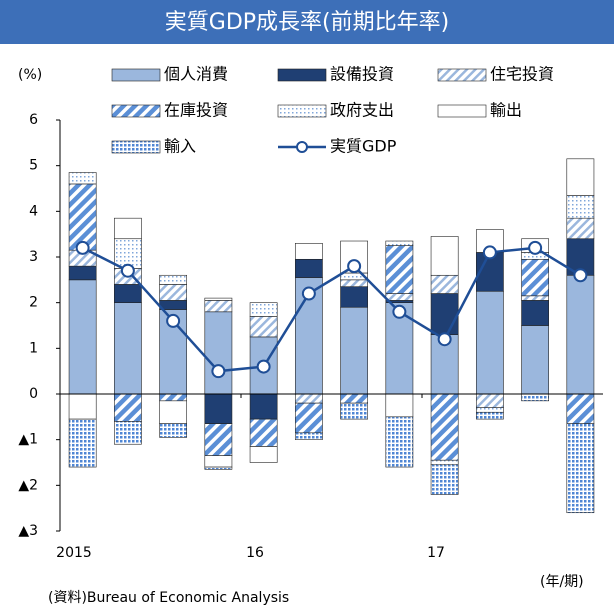 The height and width of the screenshot is (609, 614). What do you see at coordinates (436, 553) in the screenshot?
I see `x-tick-label: 17` at bounding box center [436, 553].